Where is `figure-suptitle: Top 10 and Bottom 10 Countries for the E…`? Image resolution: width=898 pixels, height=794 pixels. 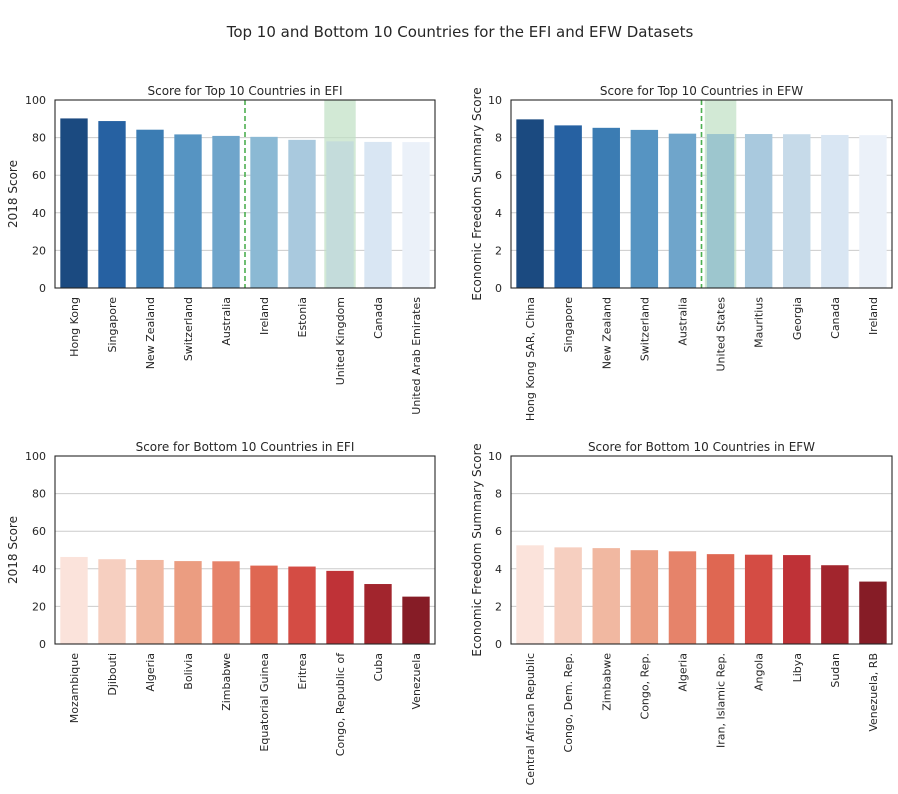 figure-suptitle: Top 10 and Bottom 10 Countries for the E… is located at coordinates (460, 32).